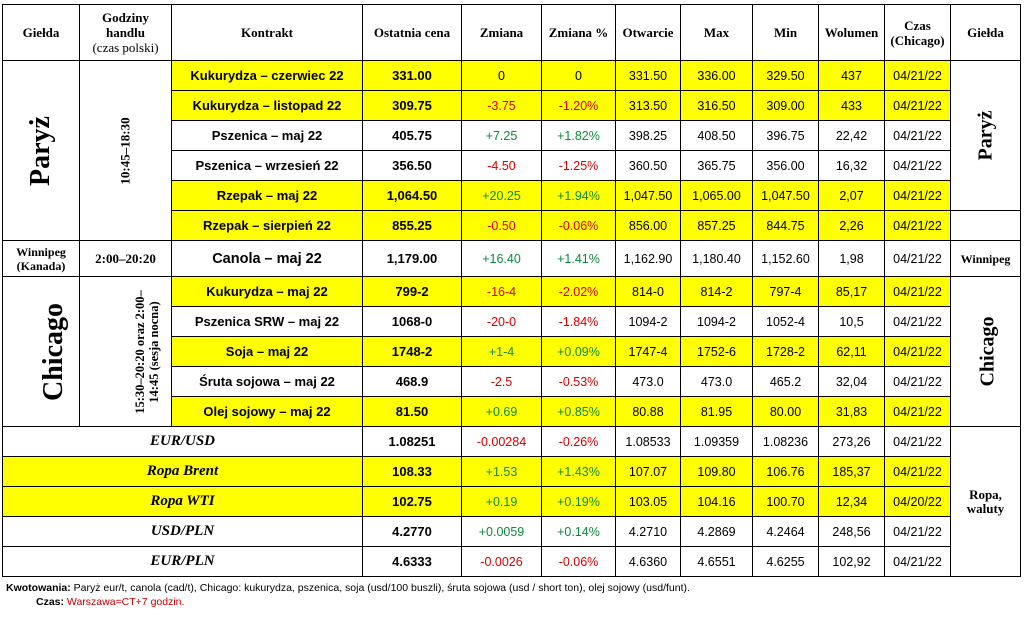 The height and width of the screenshot is (617, 1024). What do you see at coordinates (578, 531) in the screenshot?
I see `change-pct: +0.14%` at bounding box center [578, 531].